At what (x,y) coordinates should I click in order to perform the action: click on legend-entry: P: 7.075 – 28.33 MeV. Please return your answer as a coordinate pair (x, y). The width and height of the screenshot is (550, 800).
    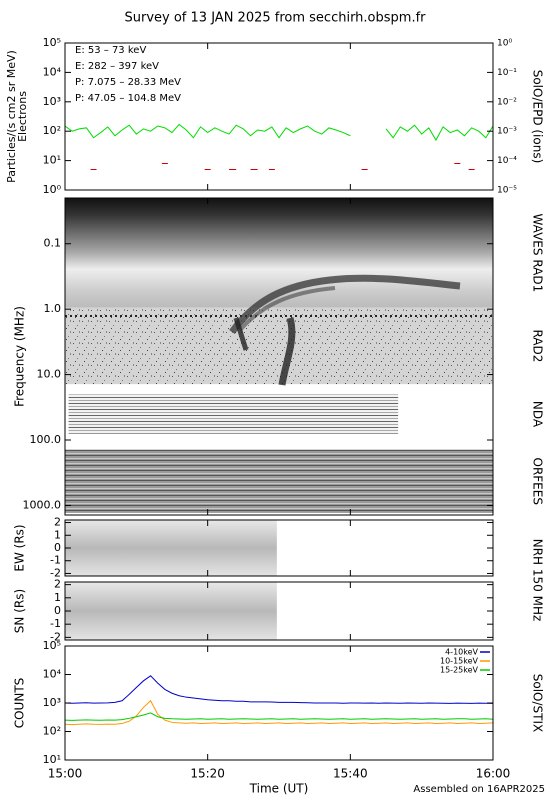
    Looking at the image, I should click on (128, 82).